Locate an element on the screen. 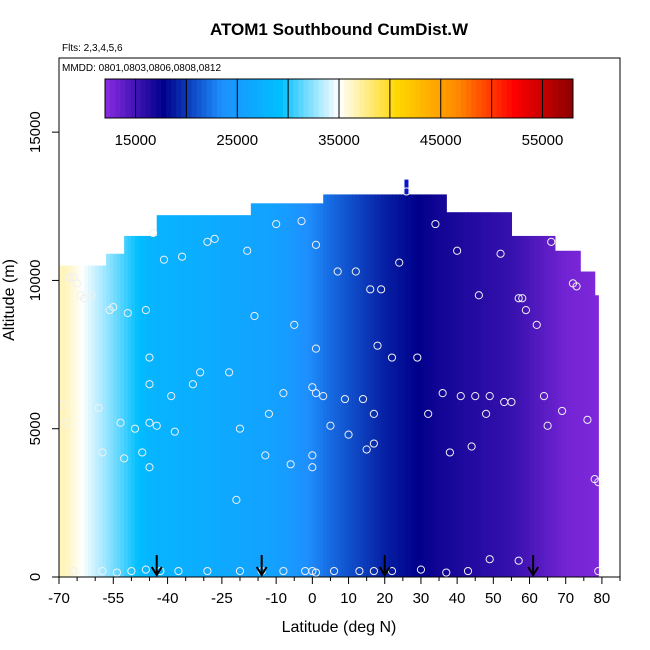 The height and width of the screenshot is (650, 650). flight-arrows is located at coordinates (344, 566).